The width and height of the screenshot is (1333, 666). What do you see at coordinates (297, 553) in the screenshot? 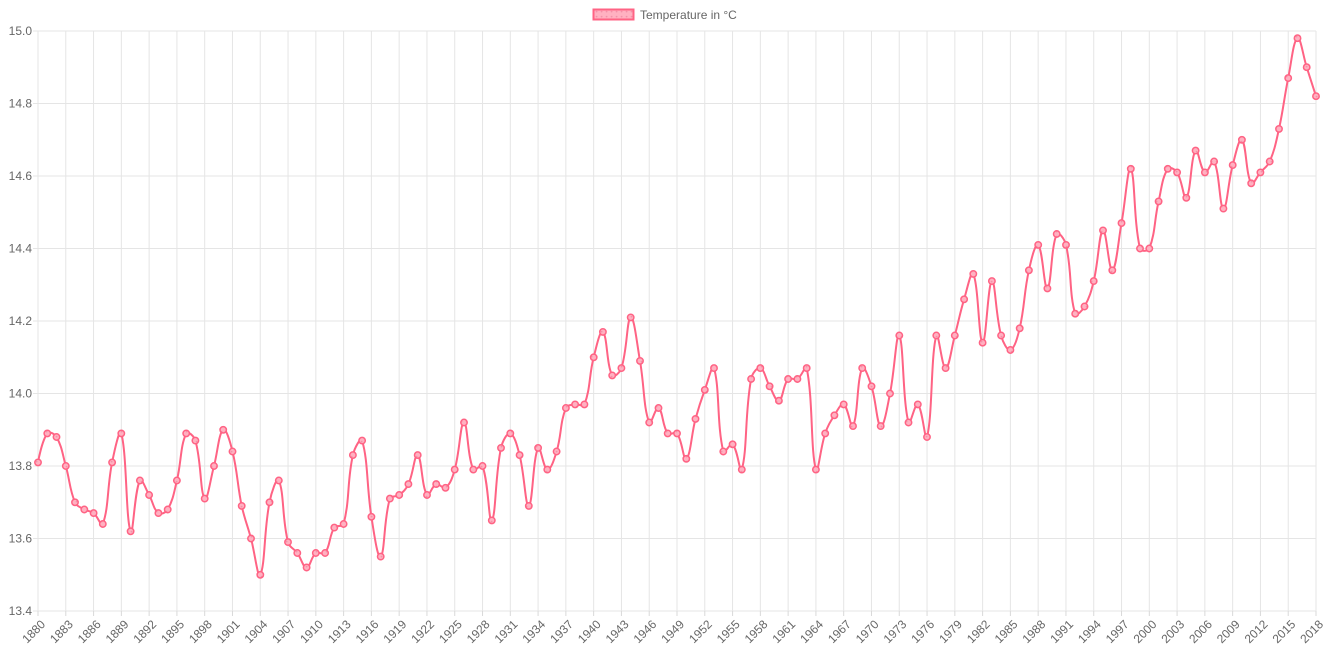
I see `data-point-1908` at bounding box center [297, 553].